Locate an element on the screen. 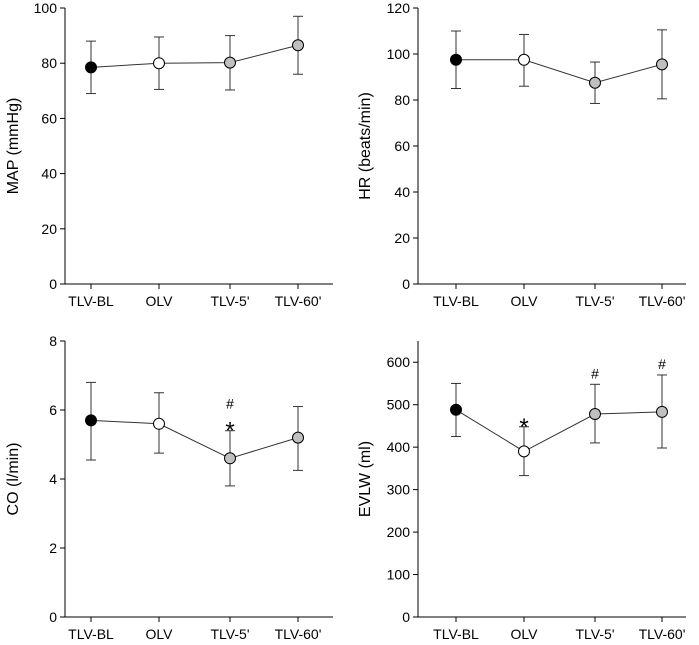 The image size is (699, 645). hr-y-tick-label: 40 is located at coordinates (402, 192).